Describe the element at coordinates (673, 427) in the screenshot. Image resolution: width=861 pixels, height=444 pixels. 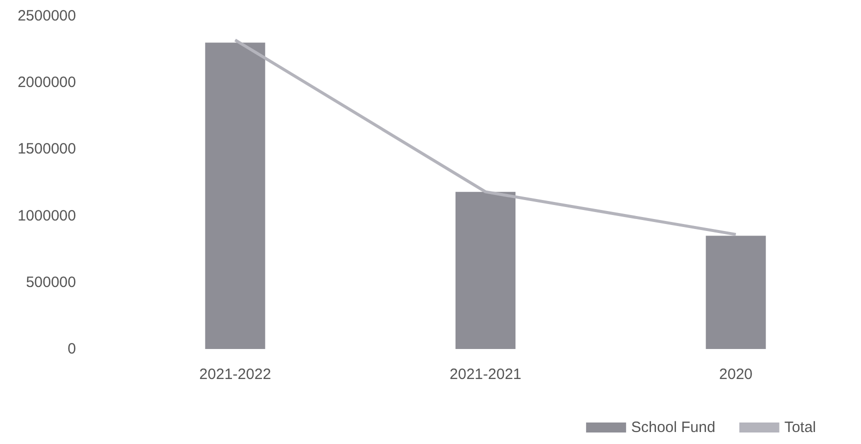
I see `legend-label: School Fund` at that location.